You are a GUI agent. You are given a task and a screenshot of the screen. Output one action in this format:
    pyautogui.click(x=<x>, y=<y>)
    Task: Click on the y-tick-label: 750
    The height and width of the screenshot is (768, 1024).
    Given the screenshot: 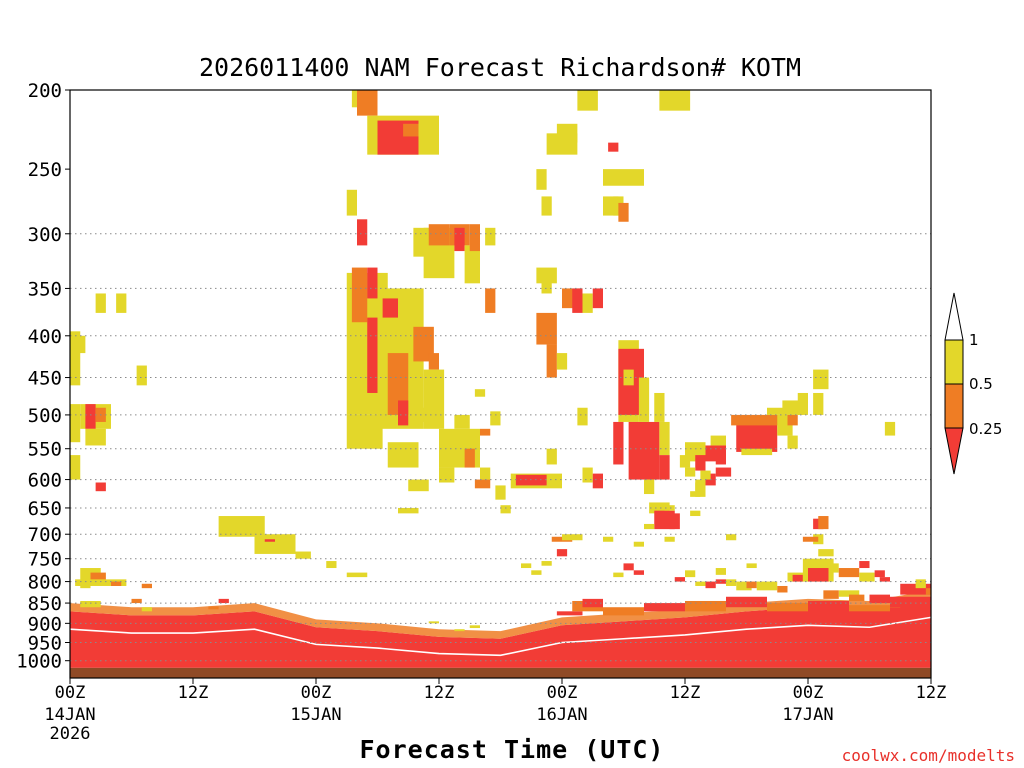 What is the action you would take?
    pyautogui.click(x=45, y=560)
    